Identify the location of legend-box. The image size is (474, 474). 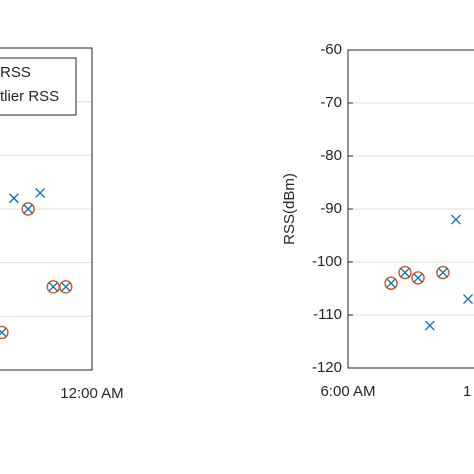
(38, 86).